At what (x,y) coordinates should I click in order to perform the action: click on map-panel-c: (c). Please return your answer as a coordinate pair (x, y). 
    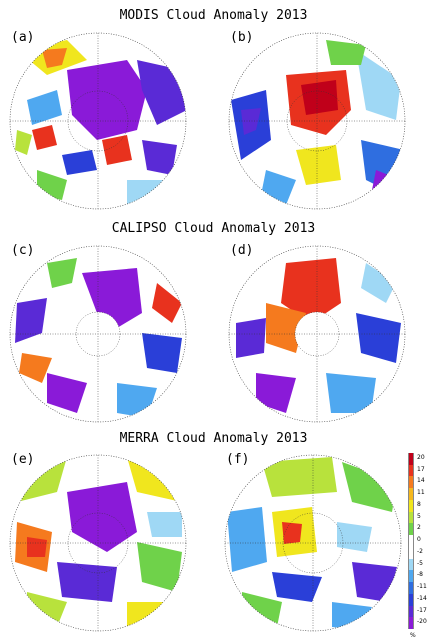
    Looking at the image, I should click on (98, 334).